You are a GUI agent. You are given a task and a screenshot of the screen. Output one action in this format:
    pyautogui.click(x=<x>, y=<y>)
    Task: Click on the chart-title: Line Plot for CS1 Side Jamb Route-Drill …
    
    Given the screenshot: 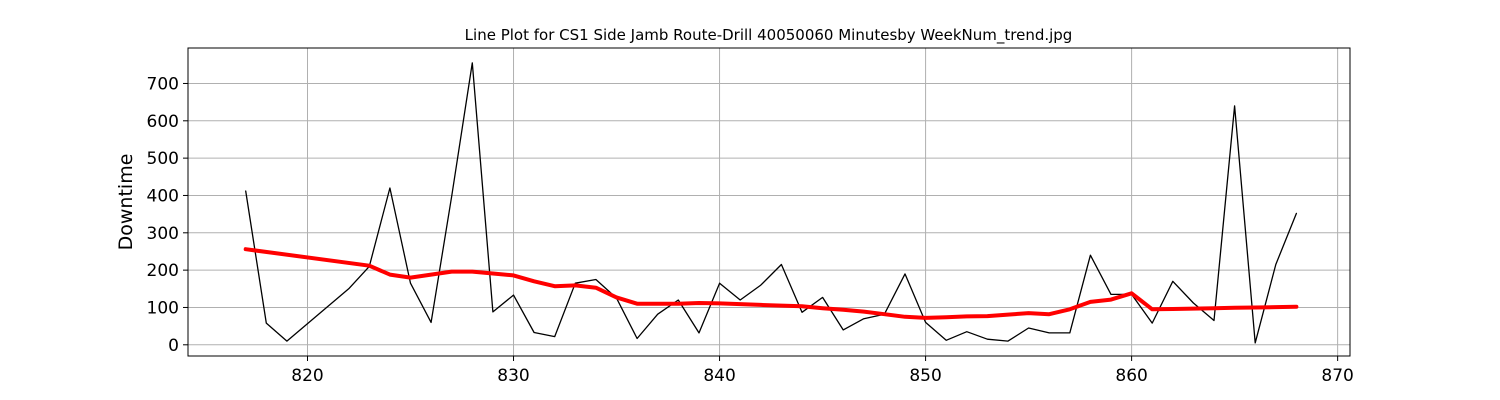 What is the action you would take?
    pyautogui.click(x=769, y=35)
    